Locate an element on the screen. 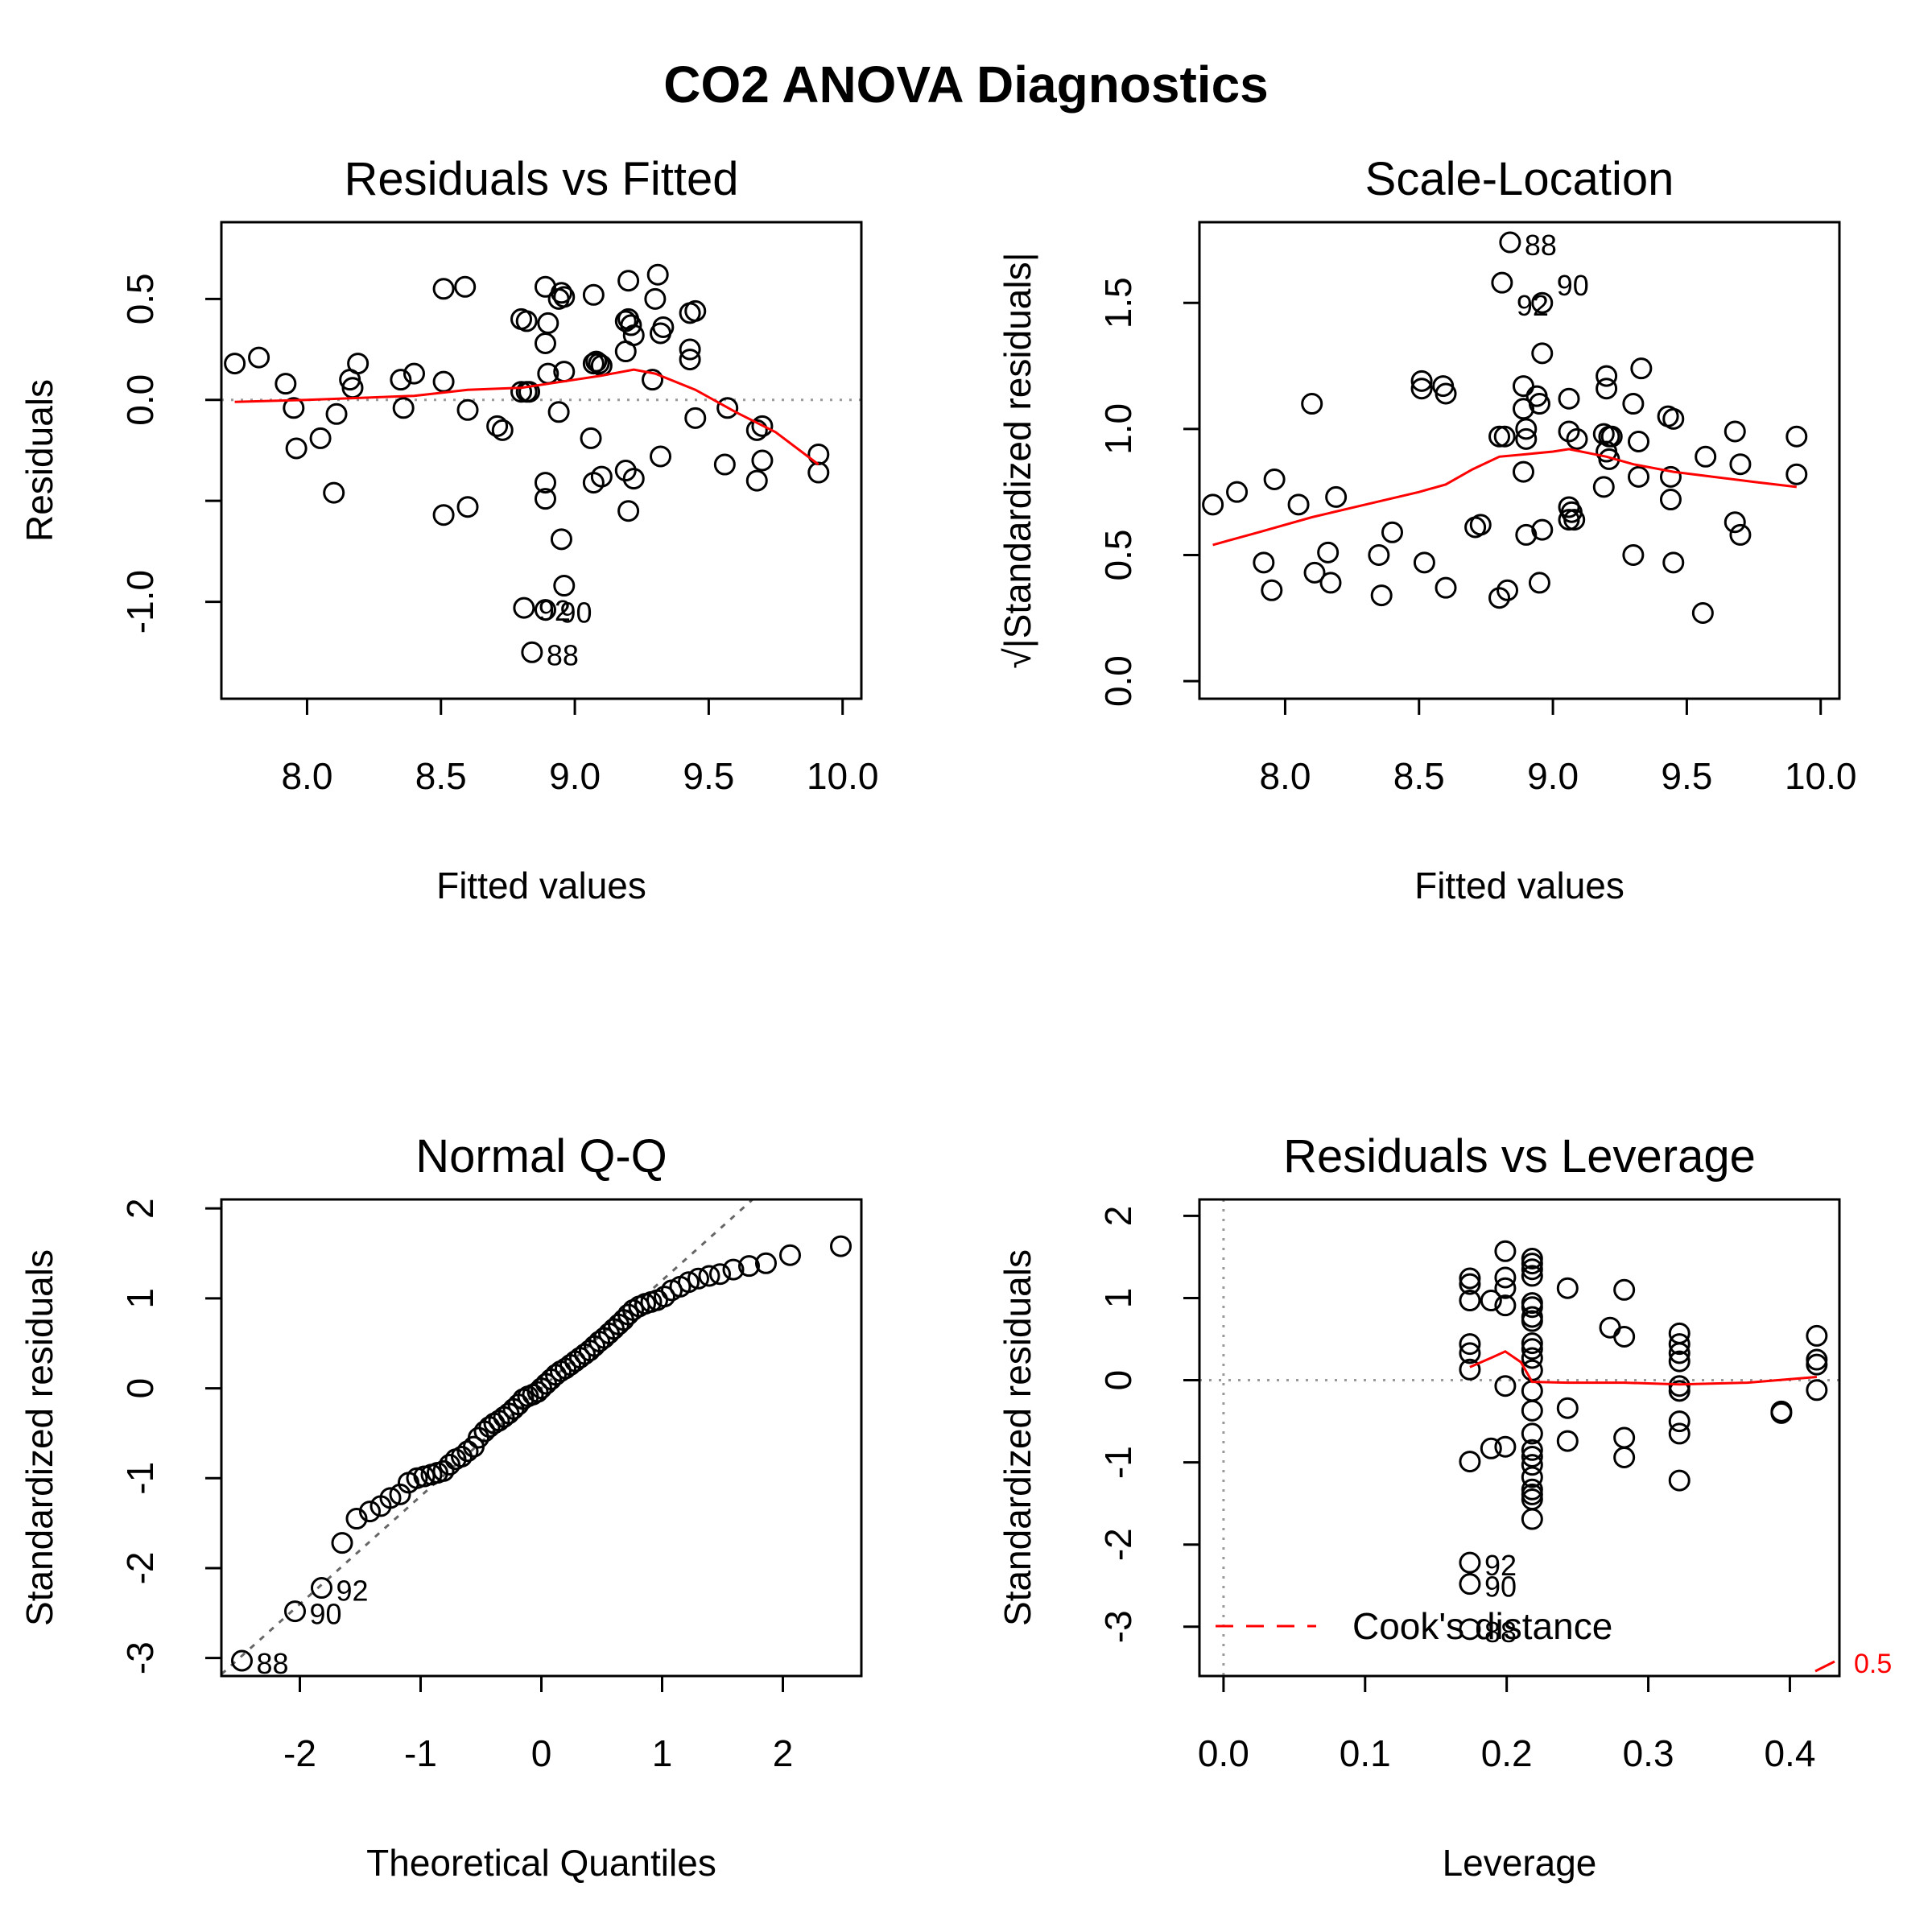 The width and height of the screenshot is (1932, 1932). y-tick-label: 2 is located at coordinates (1118, 1216).